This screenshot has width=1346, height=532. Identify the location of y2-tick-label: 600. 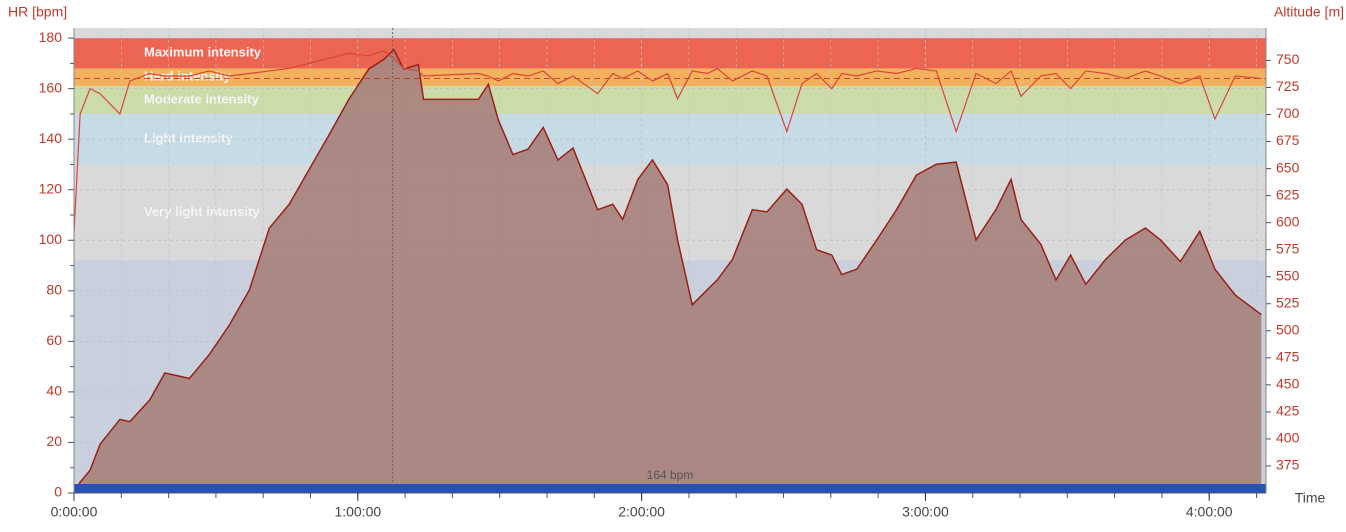
(1288, 221).